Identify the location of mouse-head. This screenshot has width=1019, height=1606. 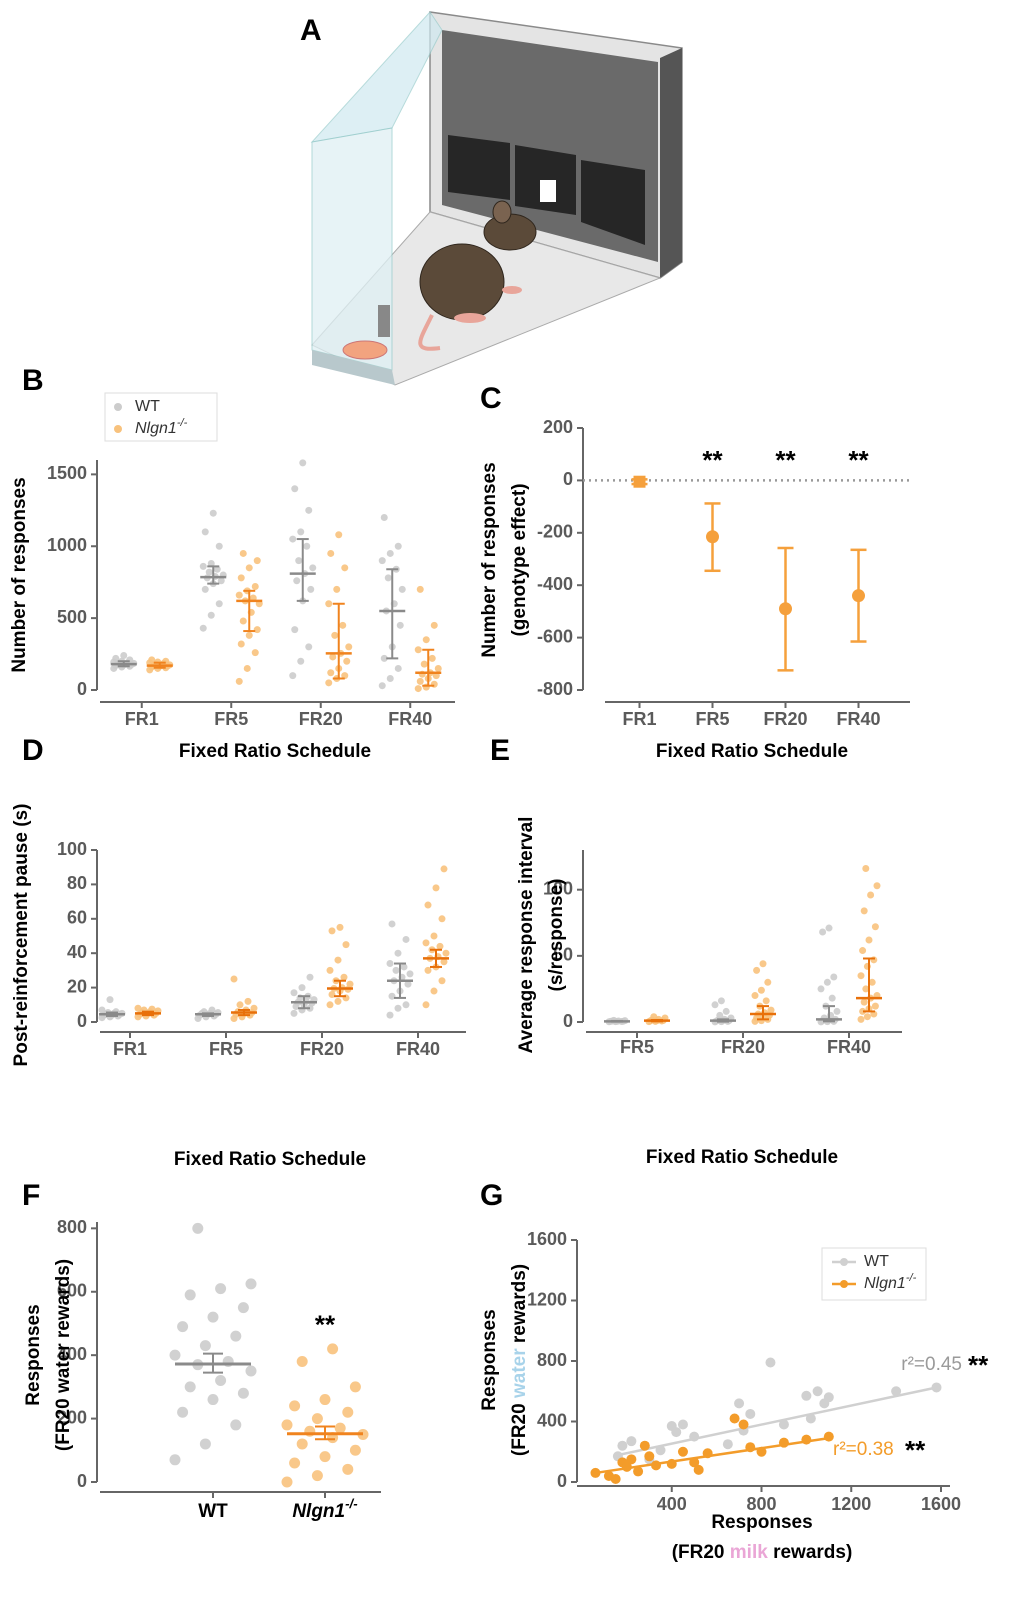
(510, 232).